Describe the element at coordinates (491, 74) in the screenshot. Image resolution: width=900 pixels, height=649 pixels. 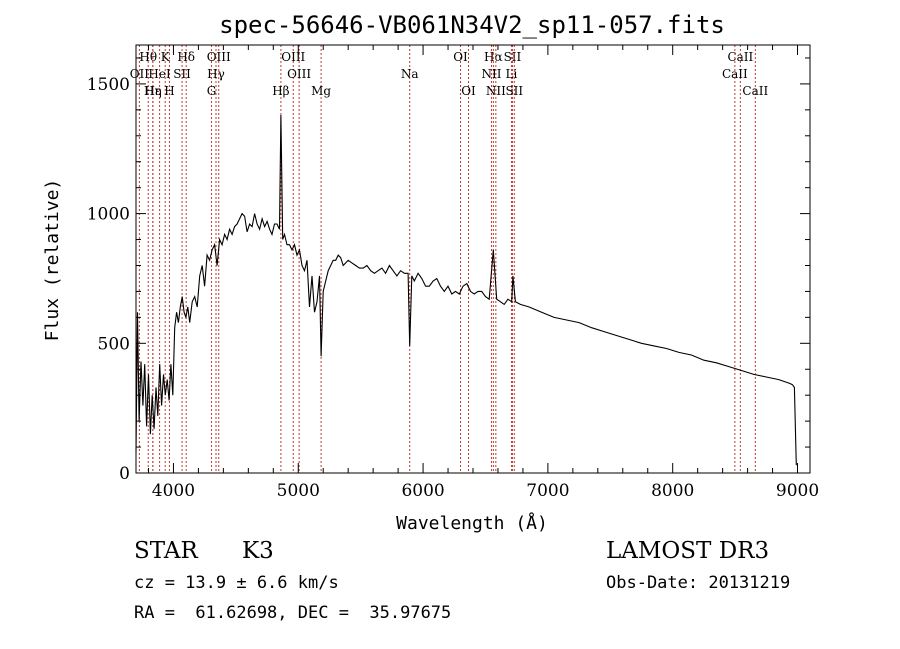
I see `line-label-1-6: NII` at that location.